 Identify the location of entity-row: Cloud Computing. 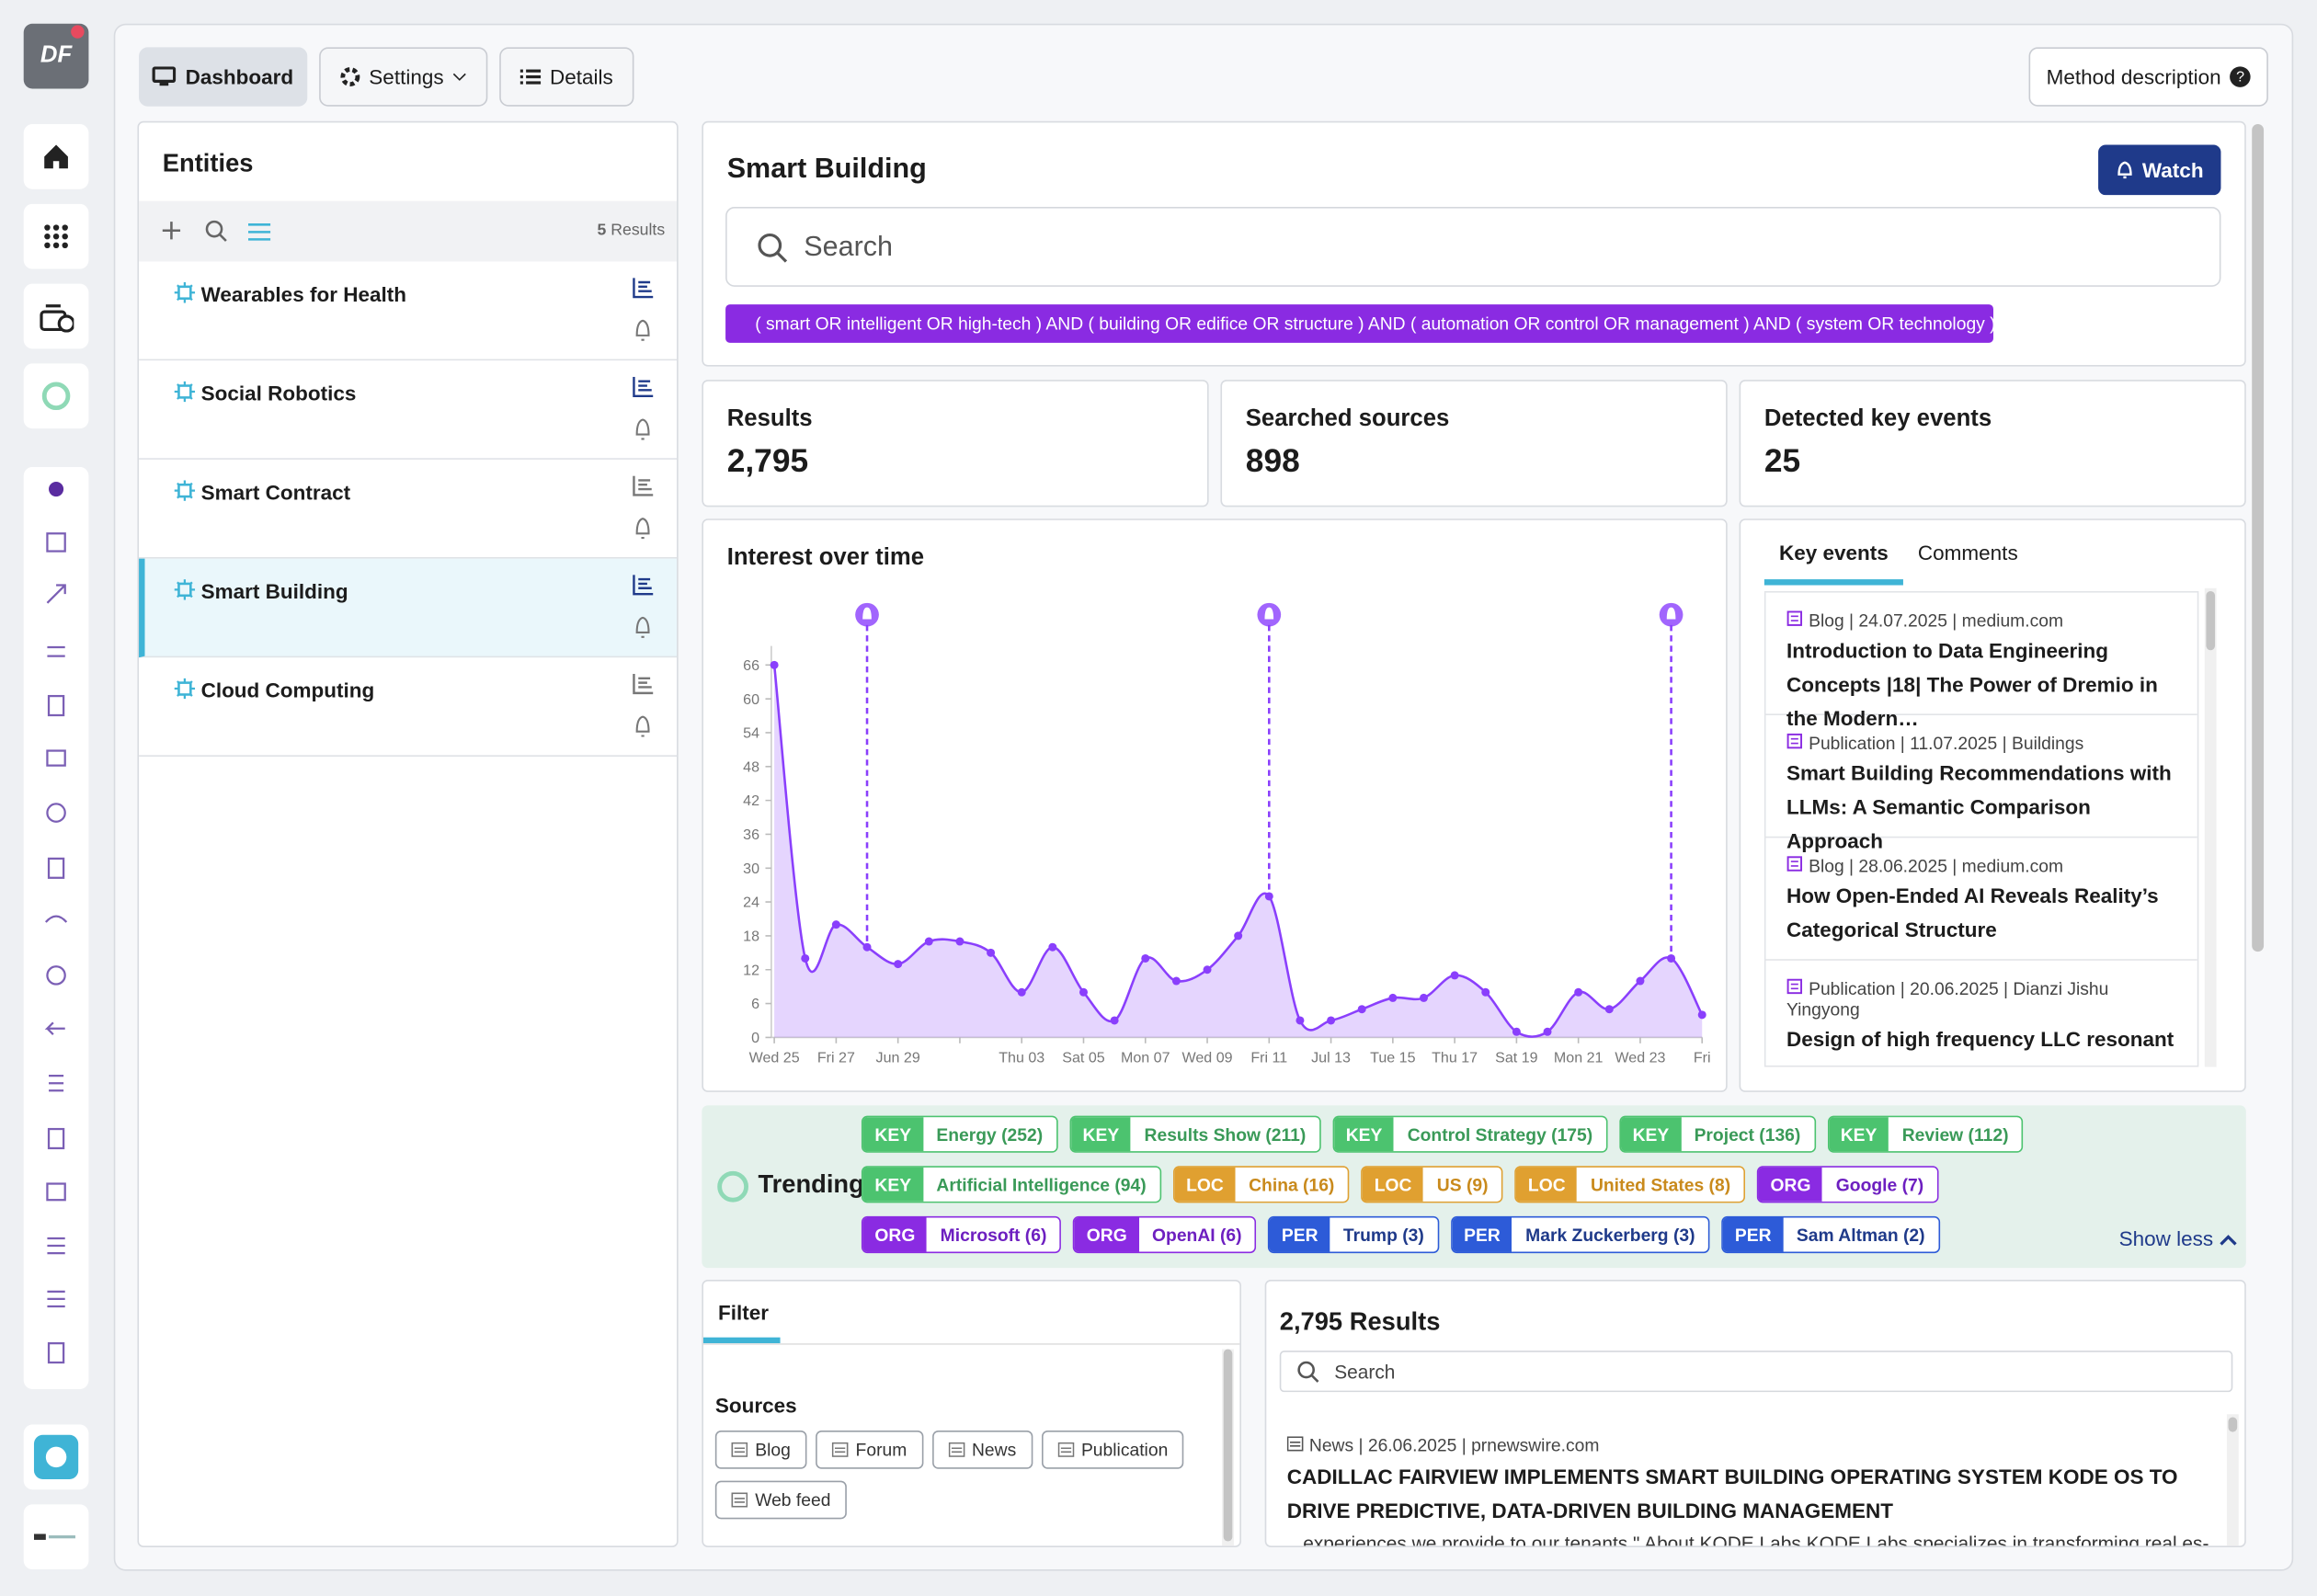
(408, 707).